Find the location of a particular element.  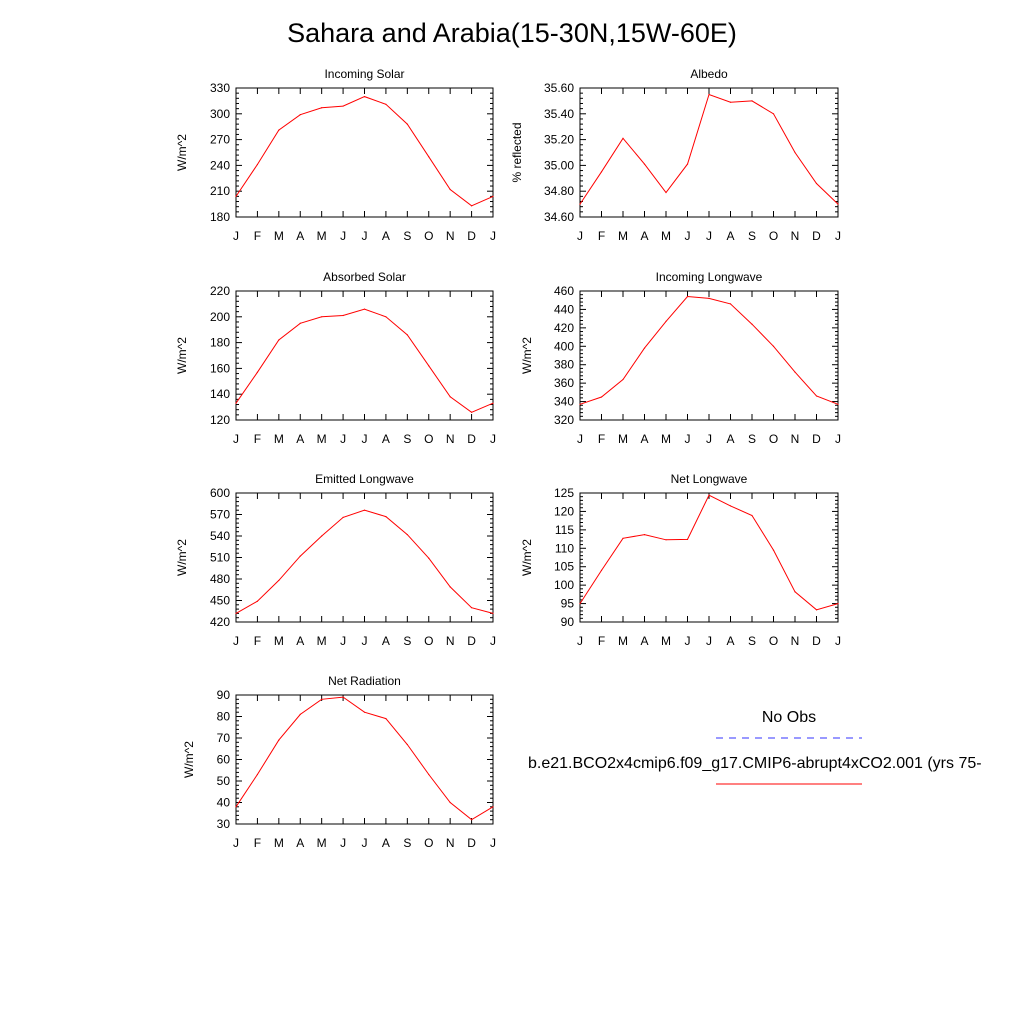

y-tick-label: 90 is located at coordinates (224, 695).